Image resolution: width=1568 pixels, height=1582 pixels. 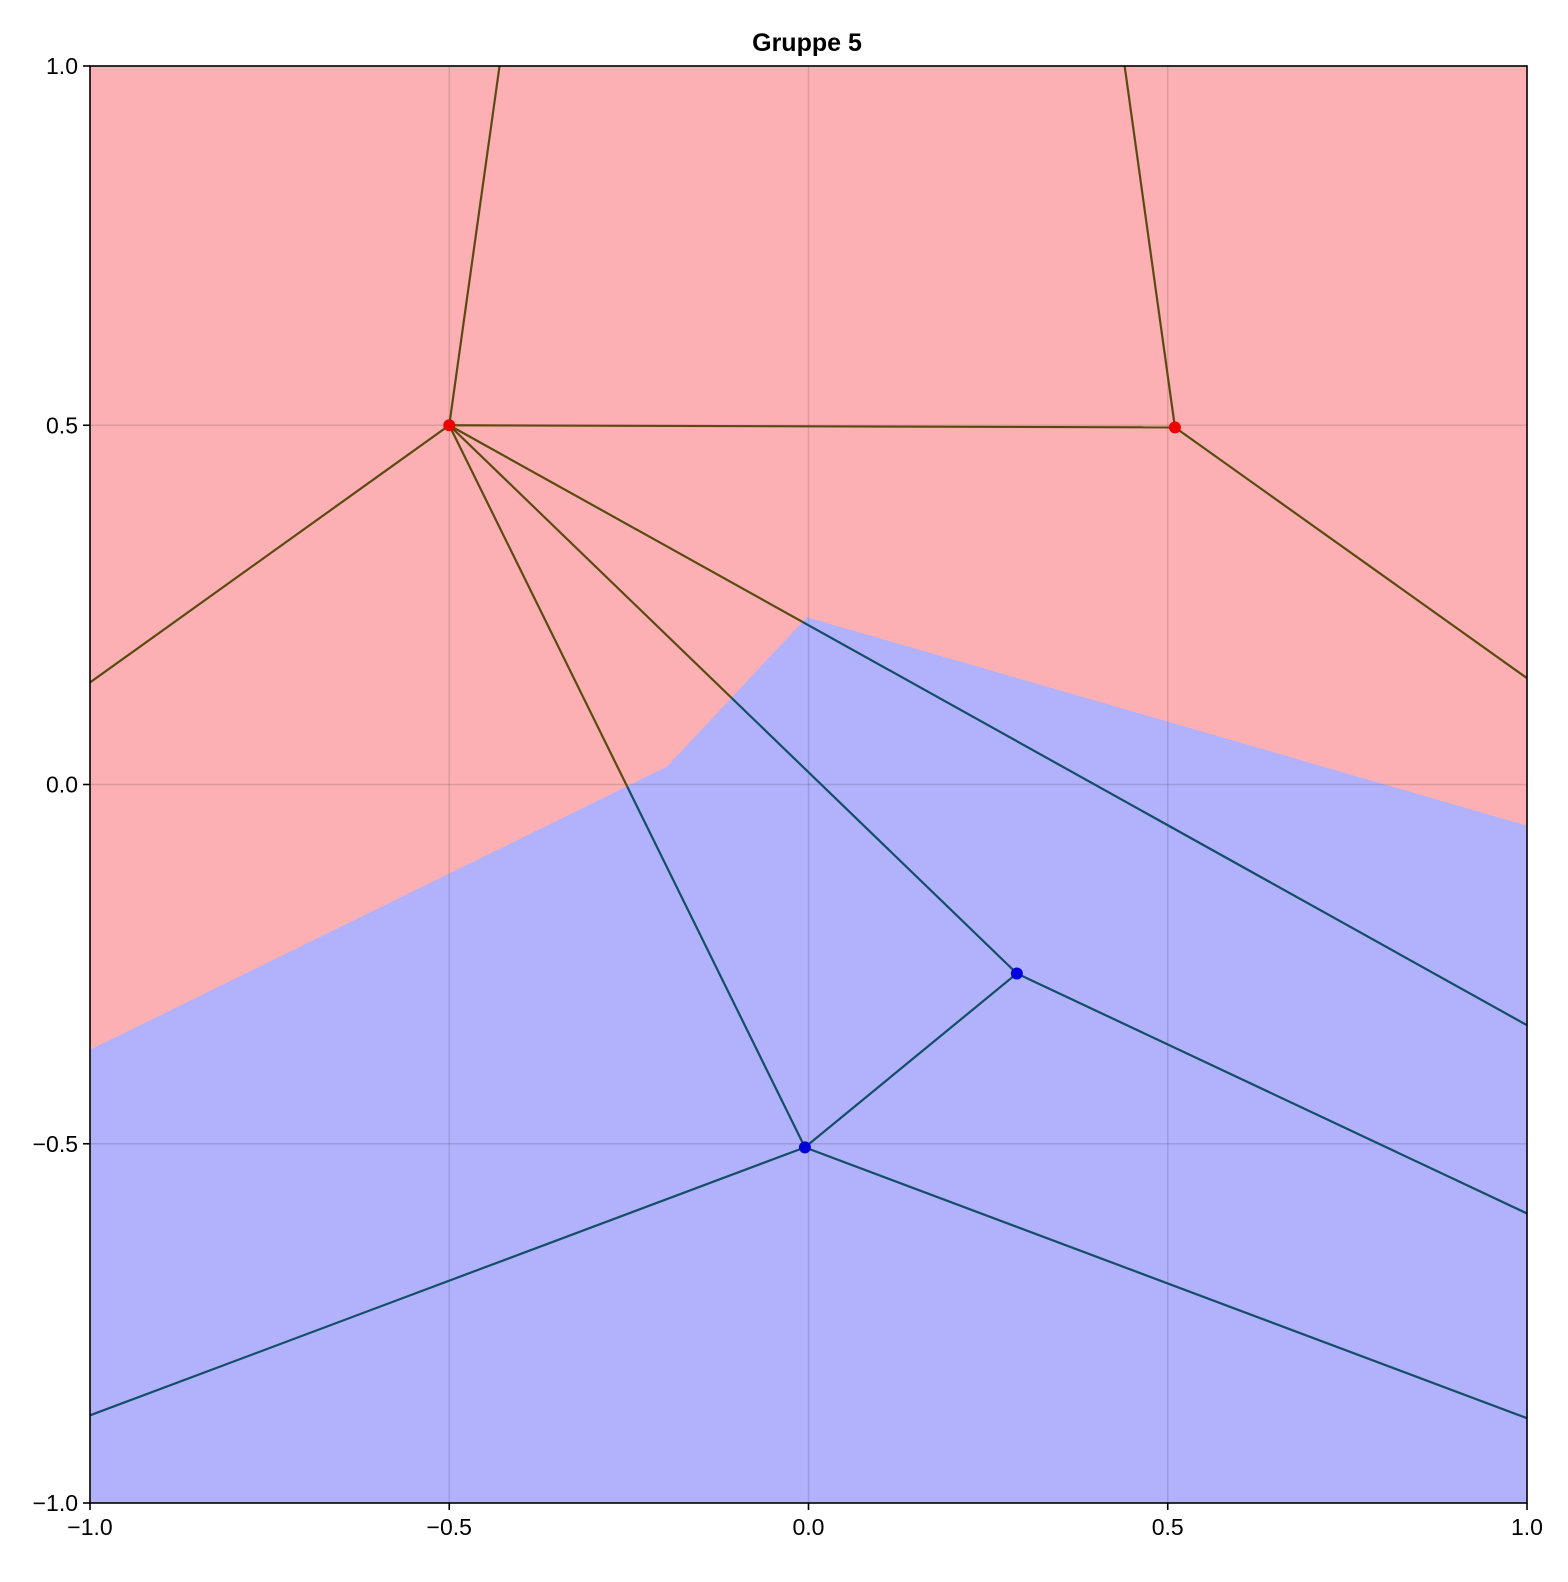 What do you see at coordinates (55, 1503) in the screenshot?
I see `y-tick-label: −1.0` at bounding box center [55, 1503].